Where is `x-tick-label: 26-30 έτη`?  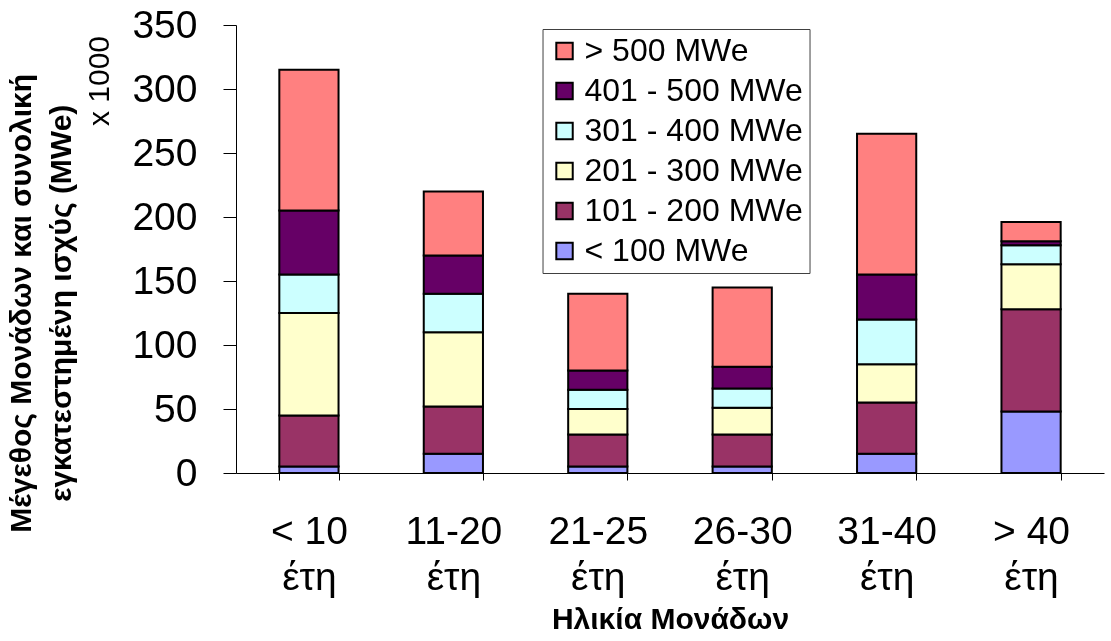 x-tick-label: 26-30 έτη is located at coordinates (742, 553).